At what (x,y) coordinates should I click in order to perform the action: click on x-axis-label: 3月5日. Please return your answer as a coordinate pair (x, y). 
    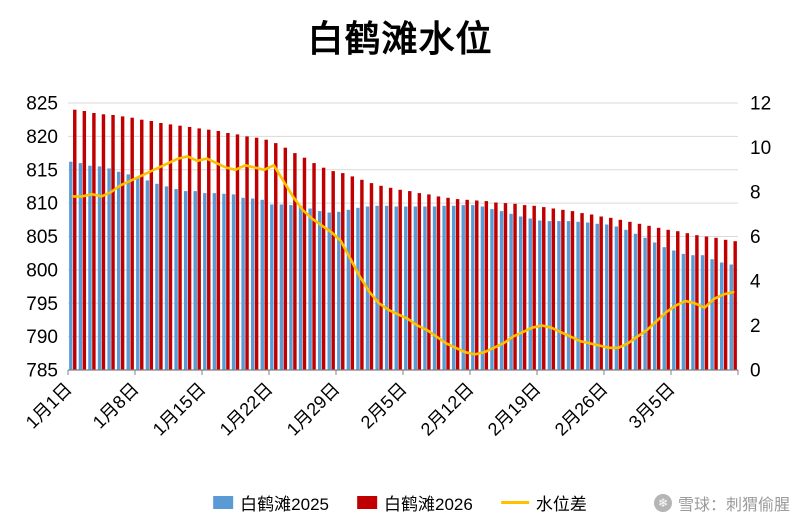
    Looking at the image, I should click on (652, 406).